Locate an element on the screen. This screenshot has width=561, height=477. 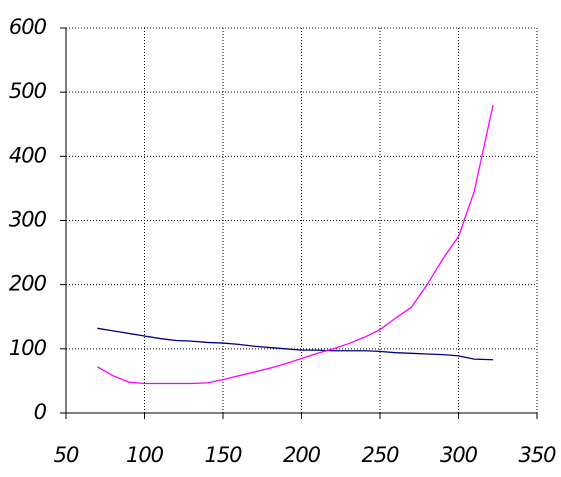
x-tick-label: 350 is located at coordinates (537, 455).